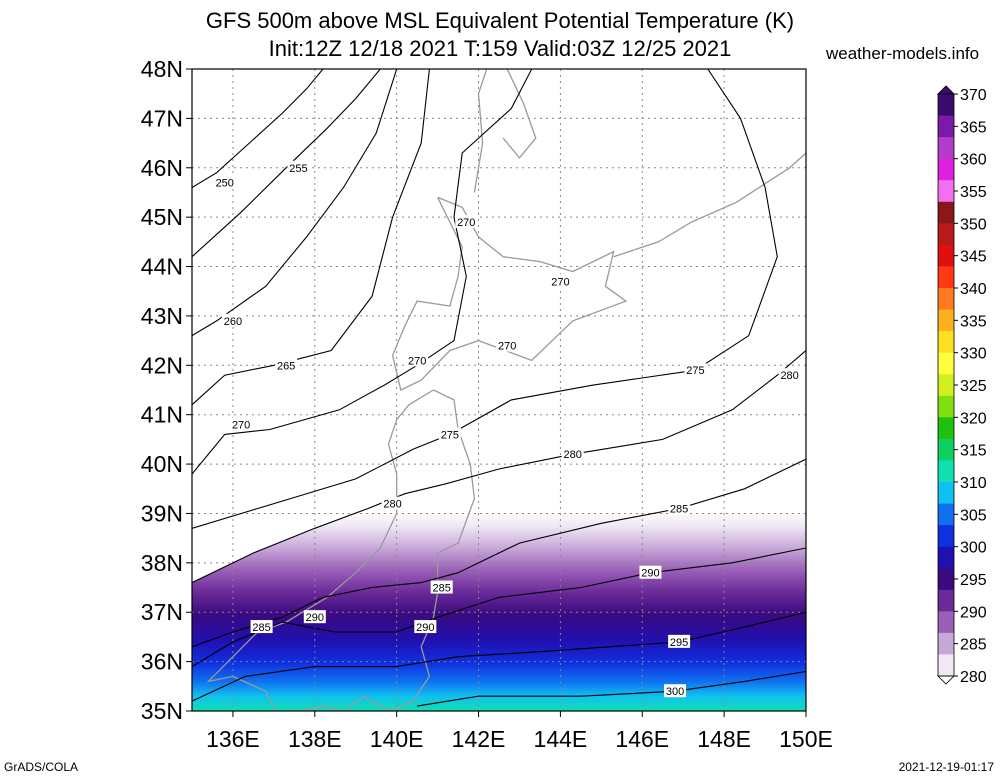 This screenshot has height=779, width=1000. Describe the element at coordinates (162, 267) in the screenshot. I see `lat-label: 44N` at that location.